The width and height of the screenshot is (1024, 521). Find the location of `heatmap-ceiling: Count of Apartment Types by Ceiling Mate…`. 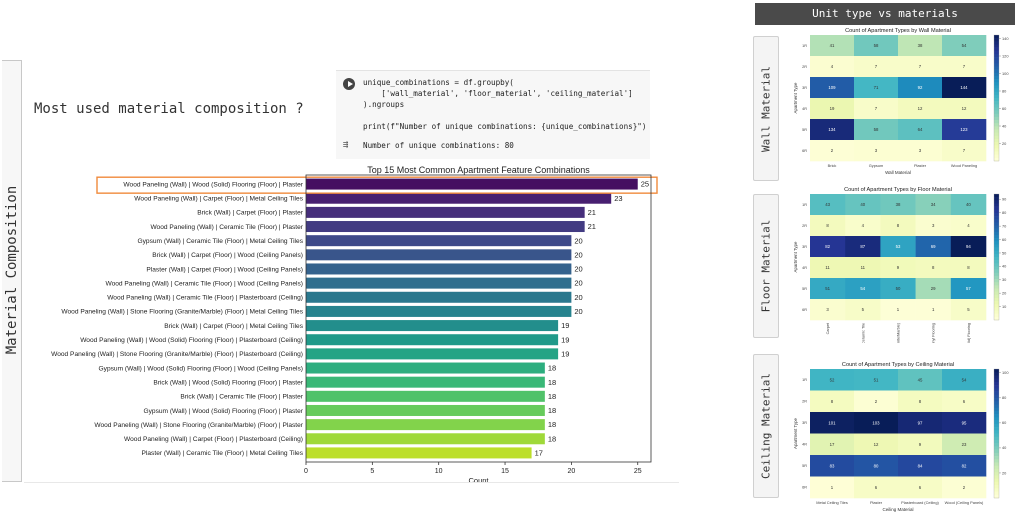

heatmap-ceiling: Count of Apartment Types by Ceiling Mate… is located at coordinates (901, 437).